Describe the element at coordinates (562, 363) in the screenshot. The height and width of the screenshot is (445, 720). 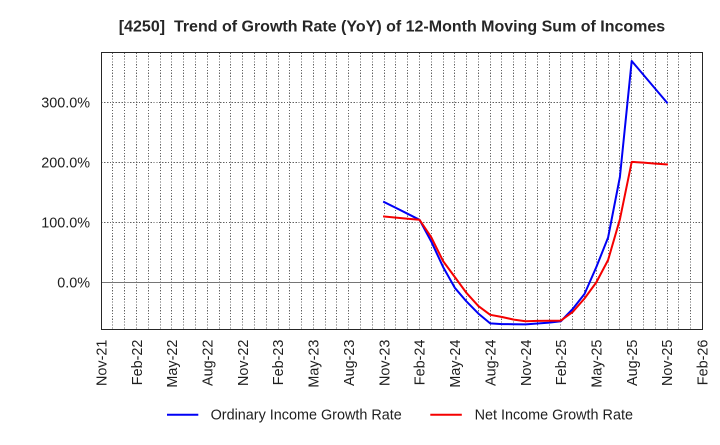
I see `svg-text: Feb-25` at that location.